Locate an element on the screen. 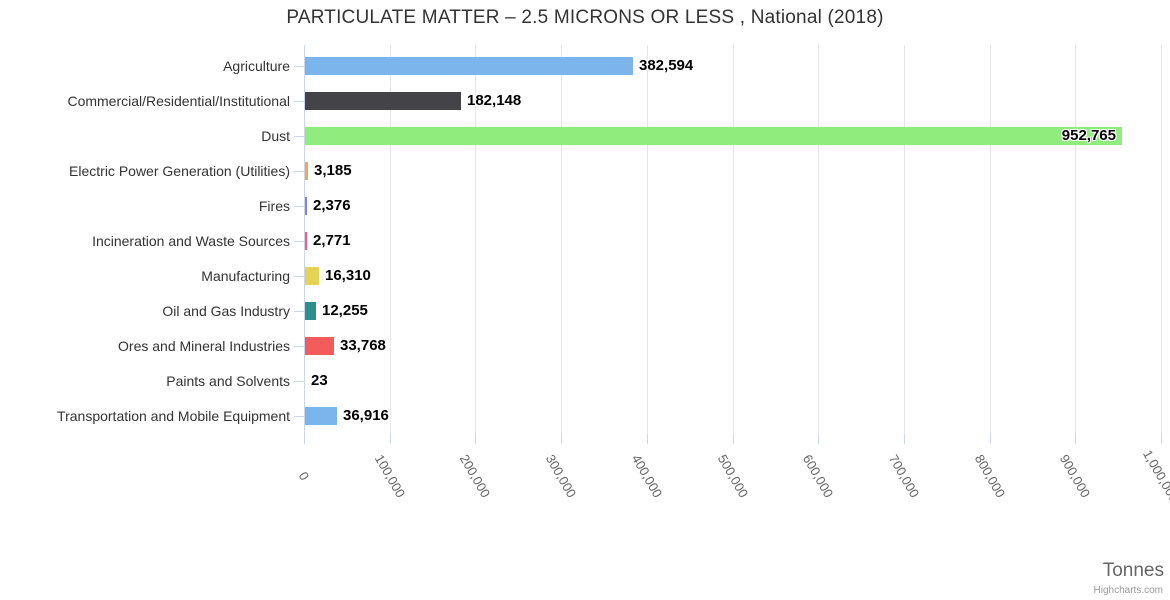 The image size is (1170, 600). data-label: 952,765 is located at coordinates (1088, 135).